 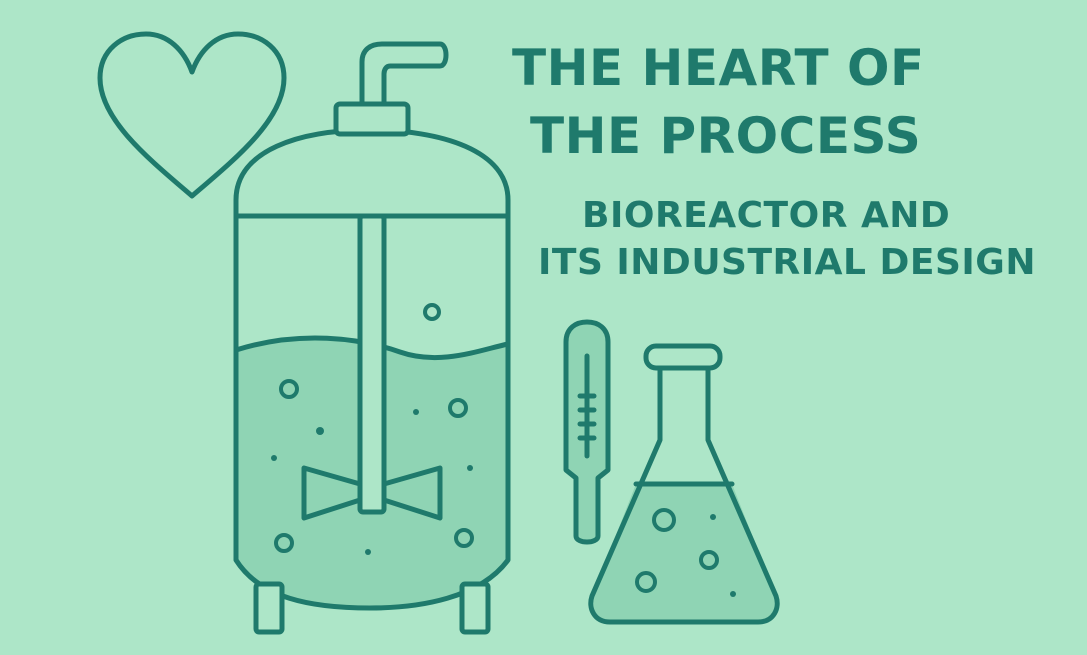 What do you see at coordinates (372, 493) in the screenshot?
I see `agitator-impeller` at bounding box center [372, 493].